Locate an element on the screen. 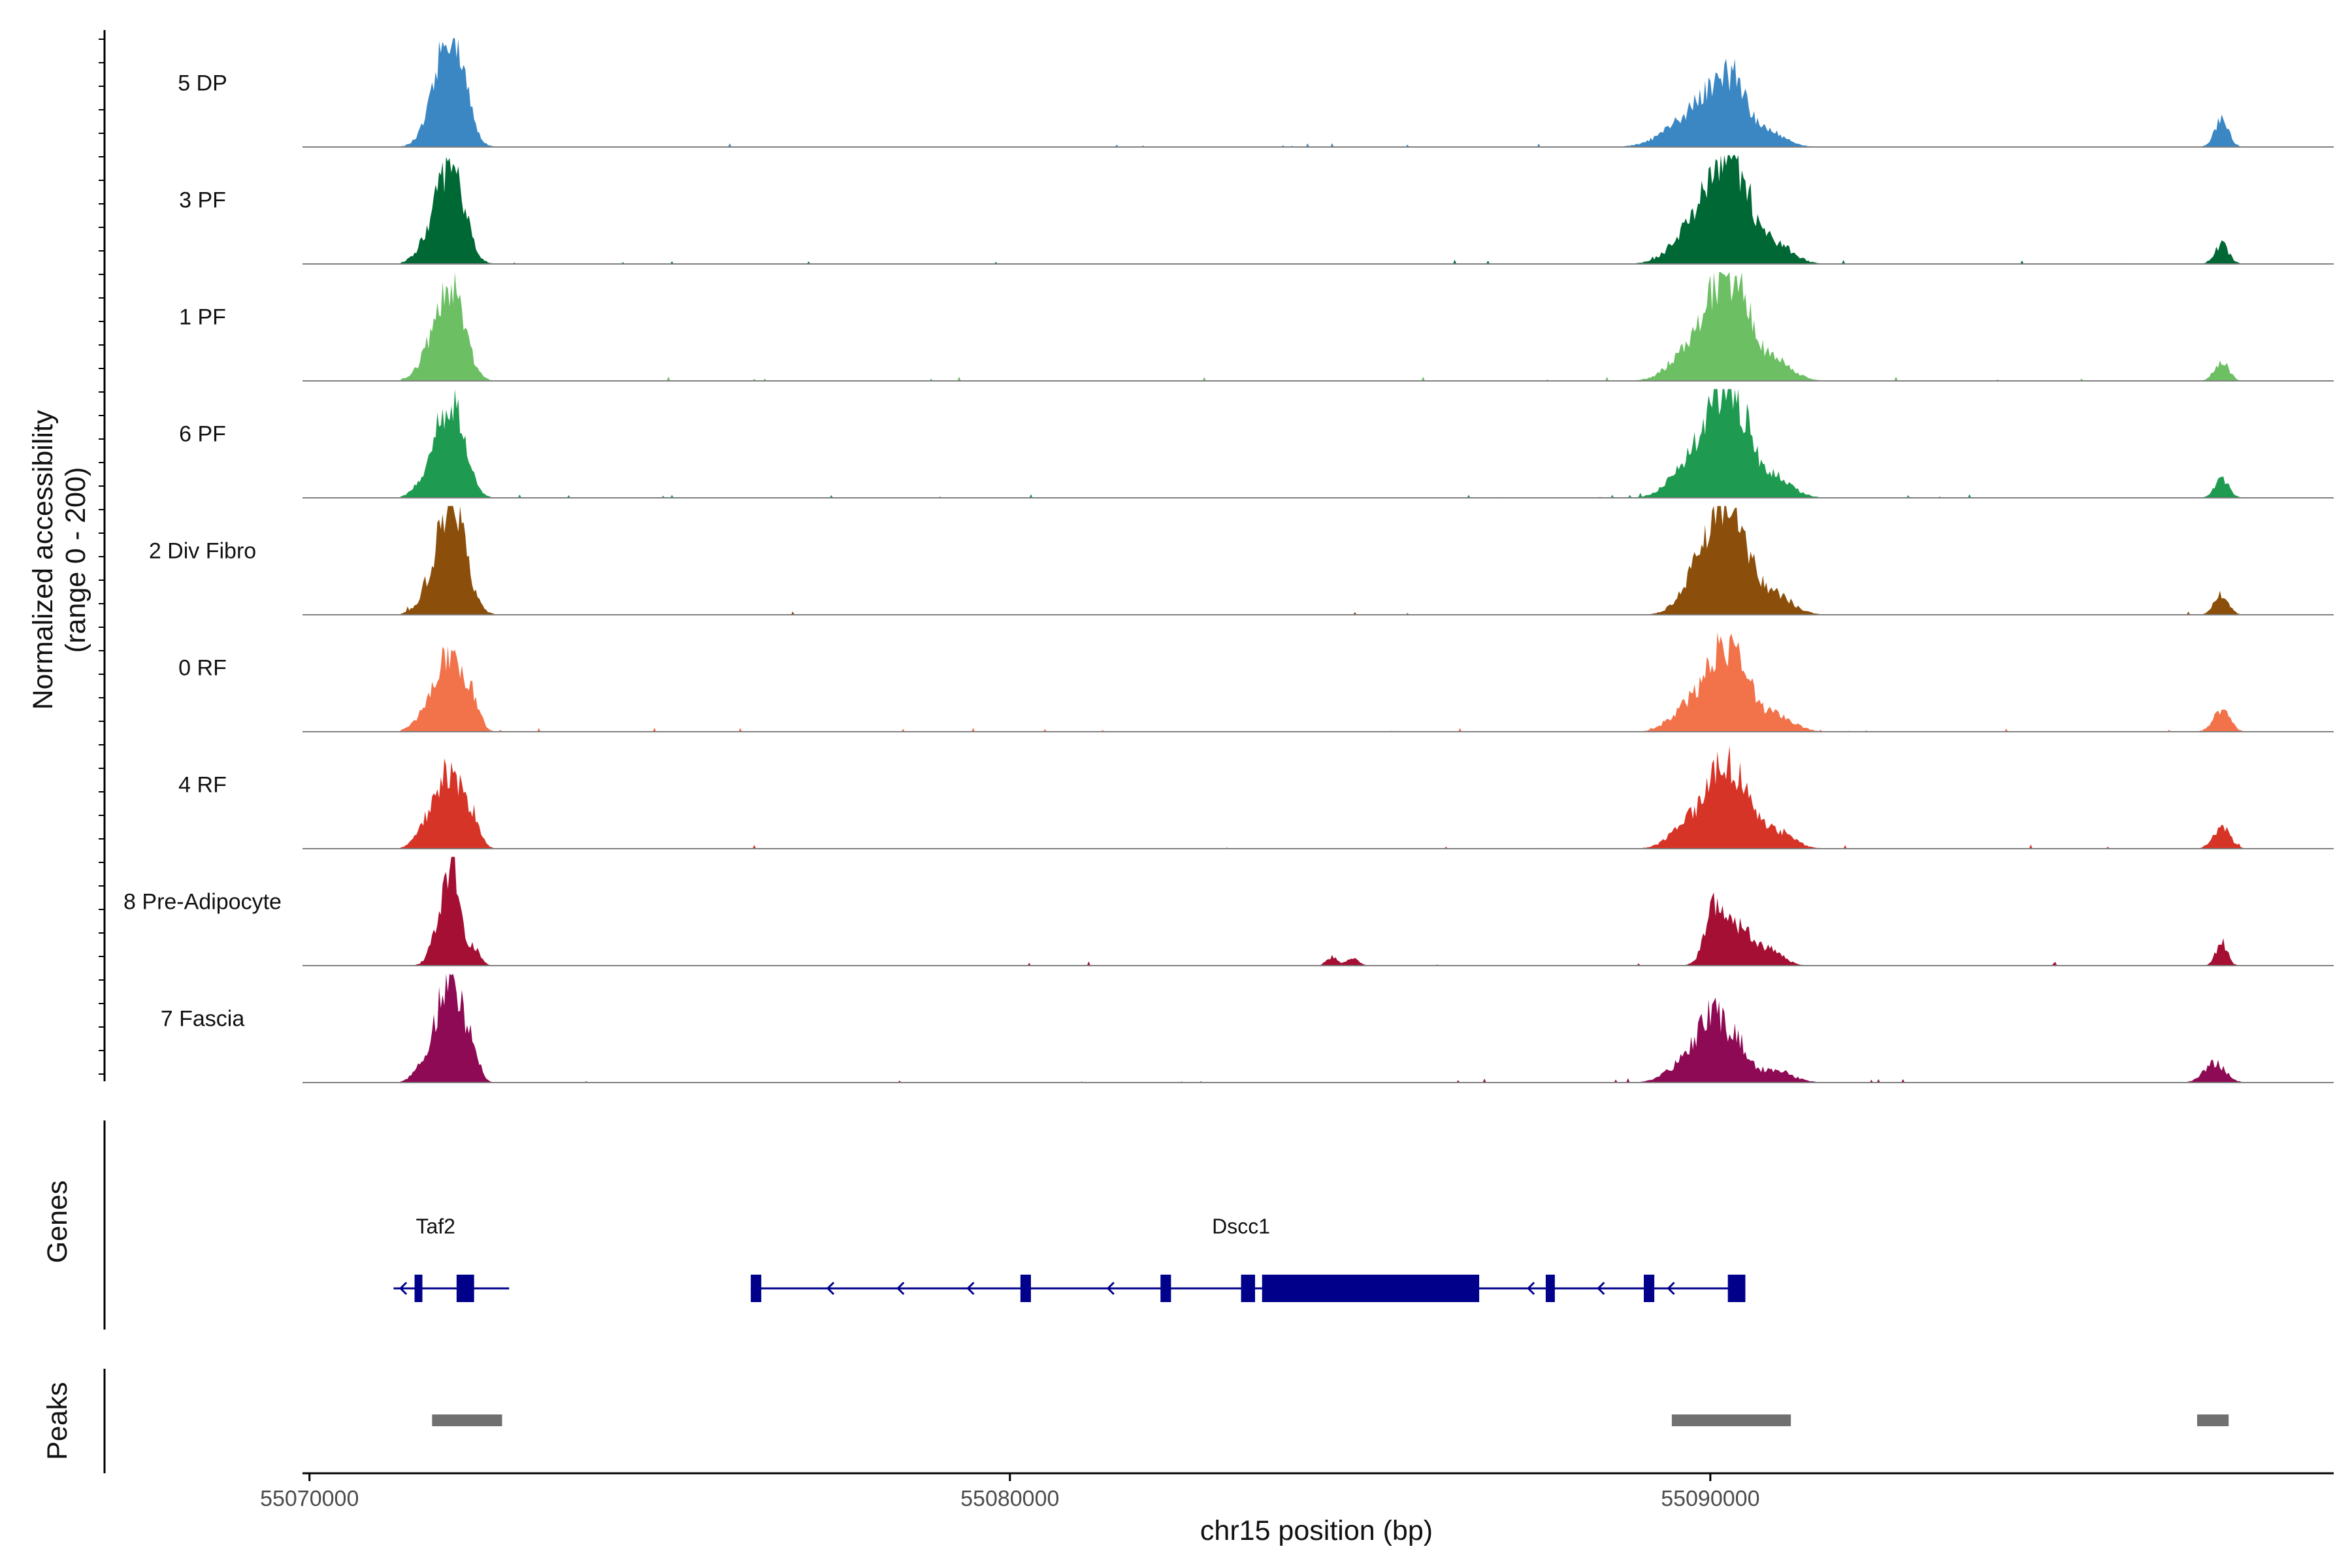 This screenshot has height=1568, width=2352. y-axis-title-line2: (range 0 - 200) is located at coordinates (75, 560).